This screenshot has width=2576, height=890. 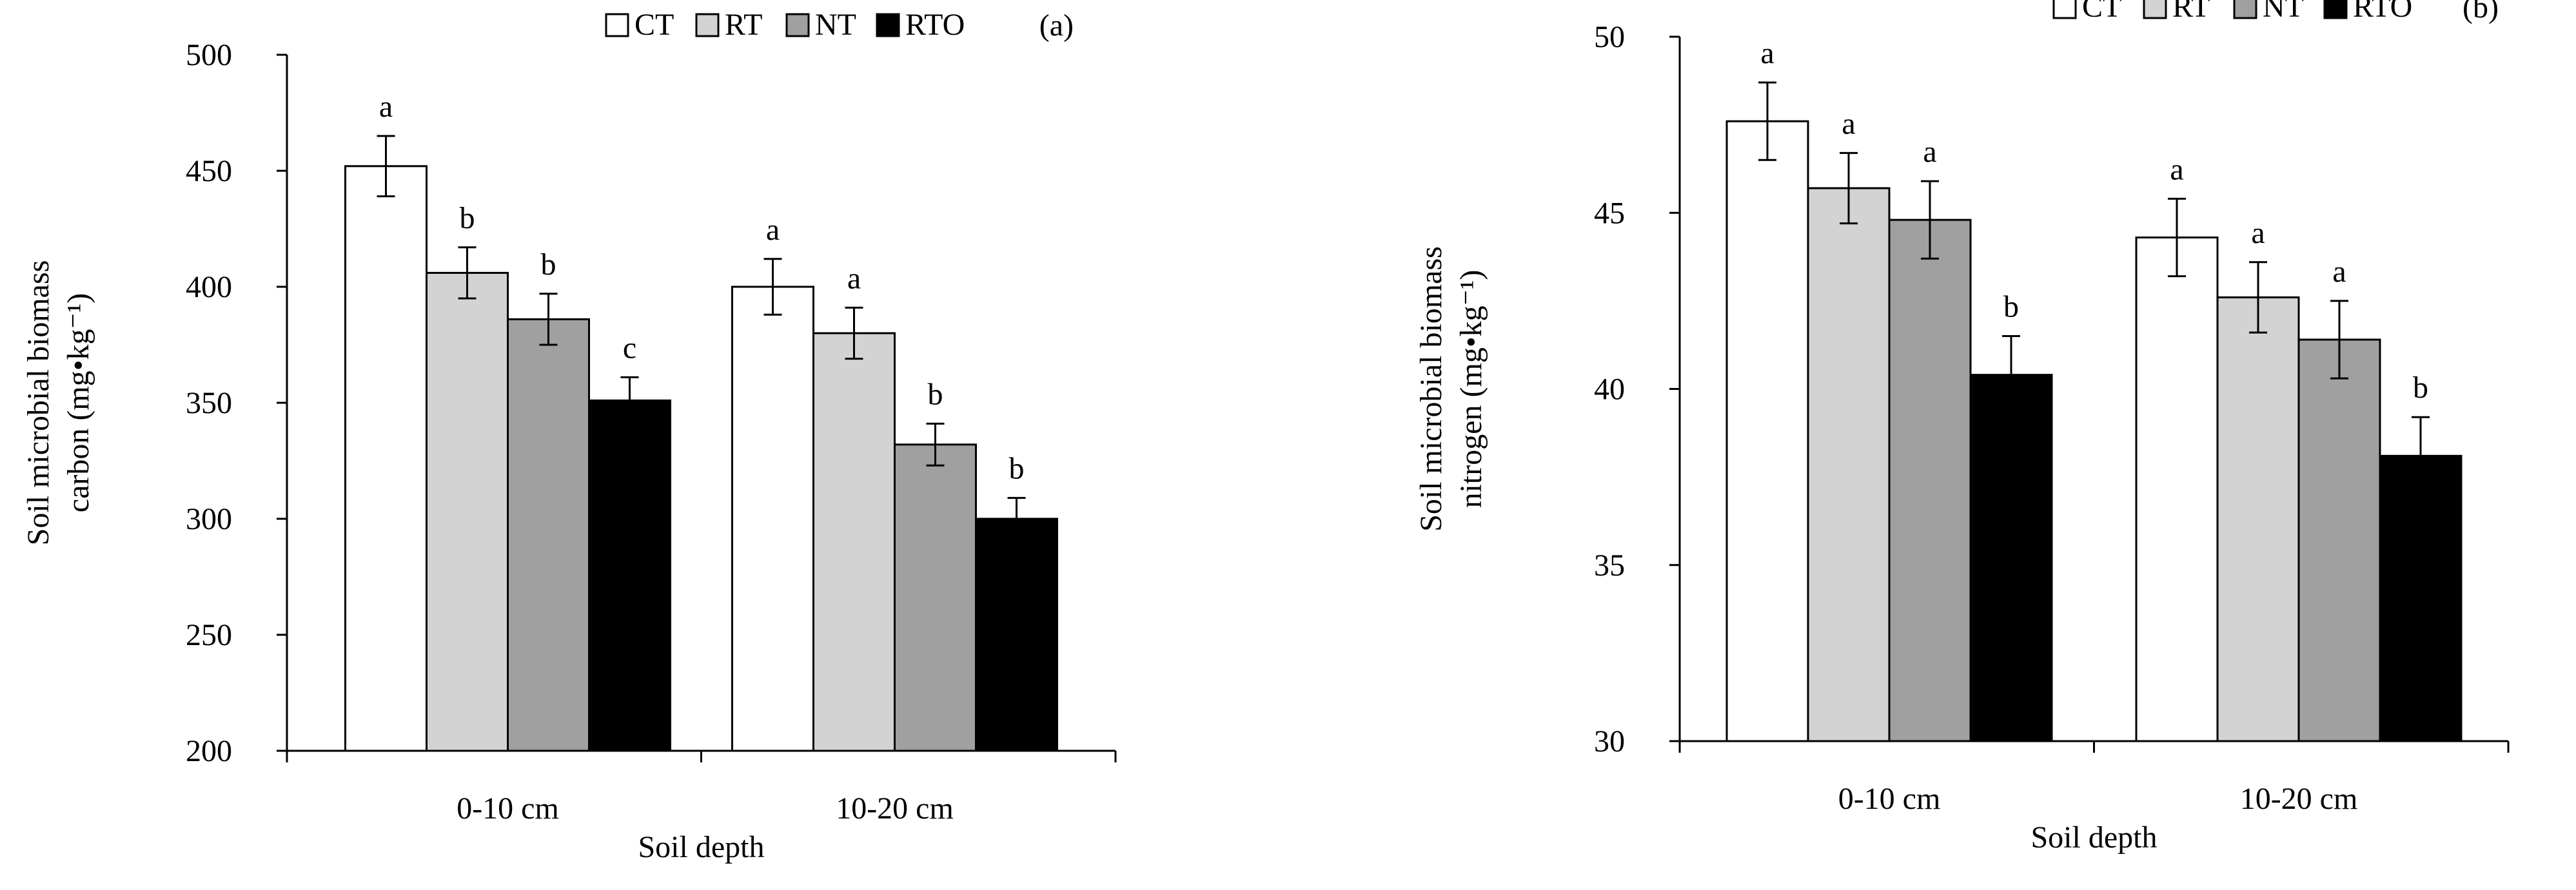 I want to click on panel-label: (a), so click(x=1056, y=25).